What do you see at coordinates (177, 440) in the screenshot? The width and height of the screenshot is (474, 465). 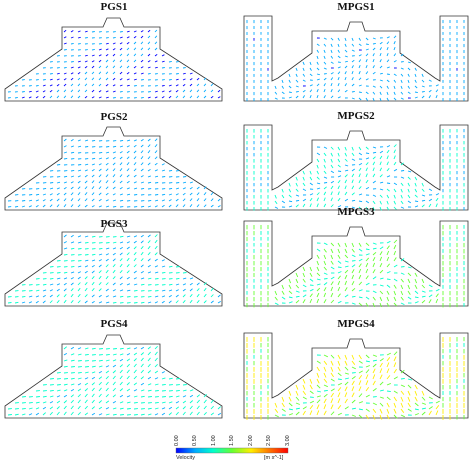 I see `colorbar-tick: 0.00` at bounding box center [177, 440].